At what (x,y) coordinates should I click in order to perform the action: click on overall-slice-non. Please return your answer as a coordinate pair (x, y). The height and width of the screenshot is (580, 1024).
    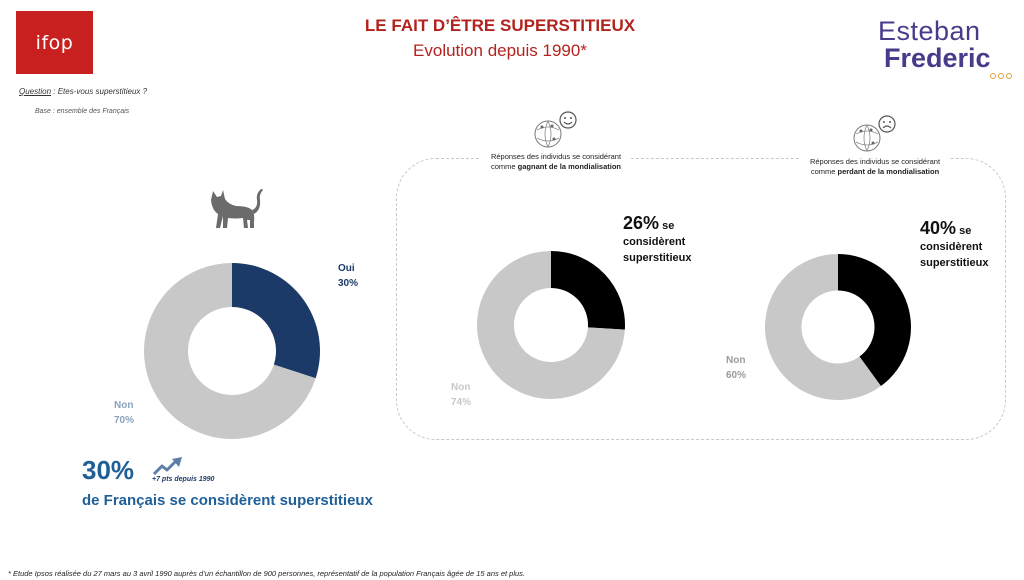
    Looking at the image, I should click on (230, 351).